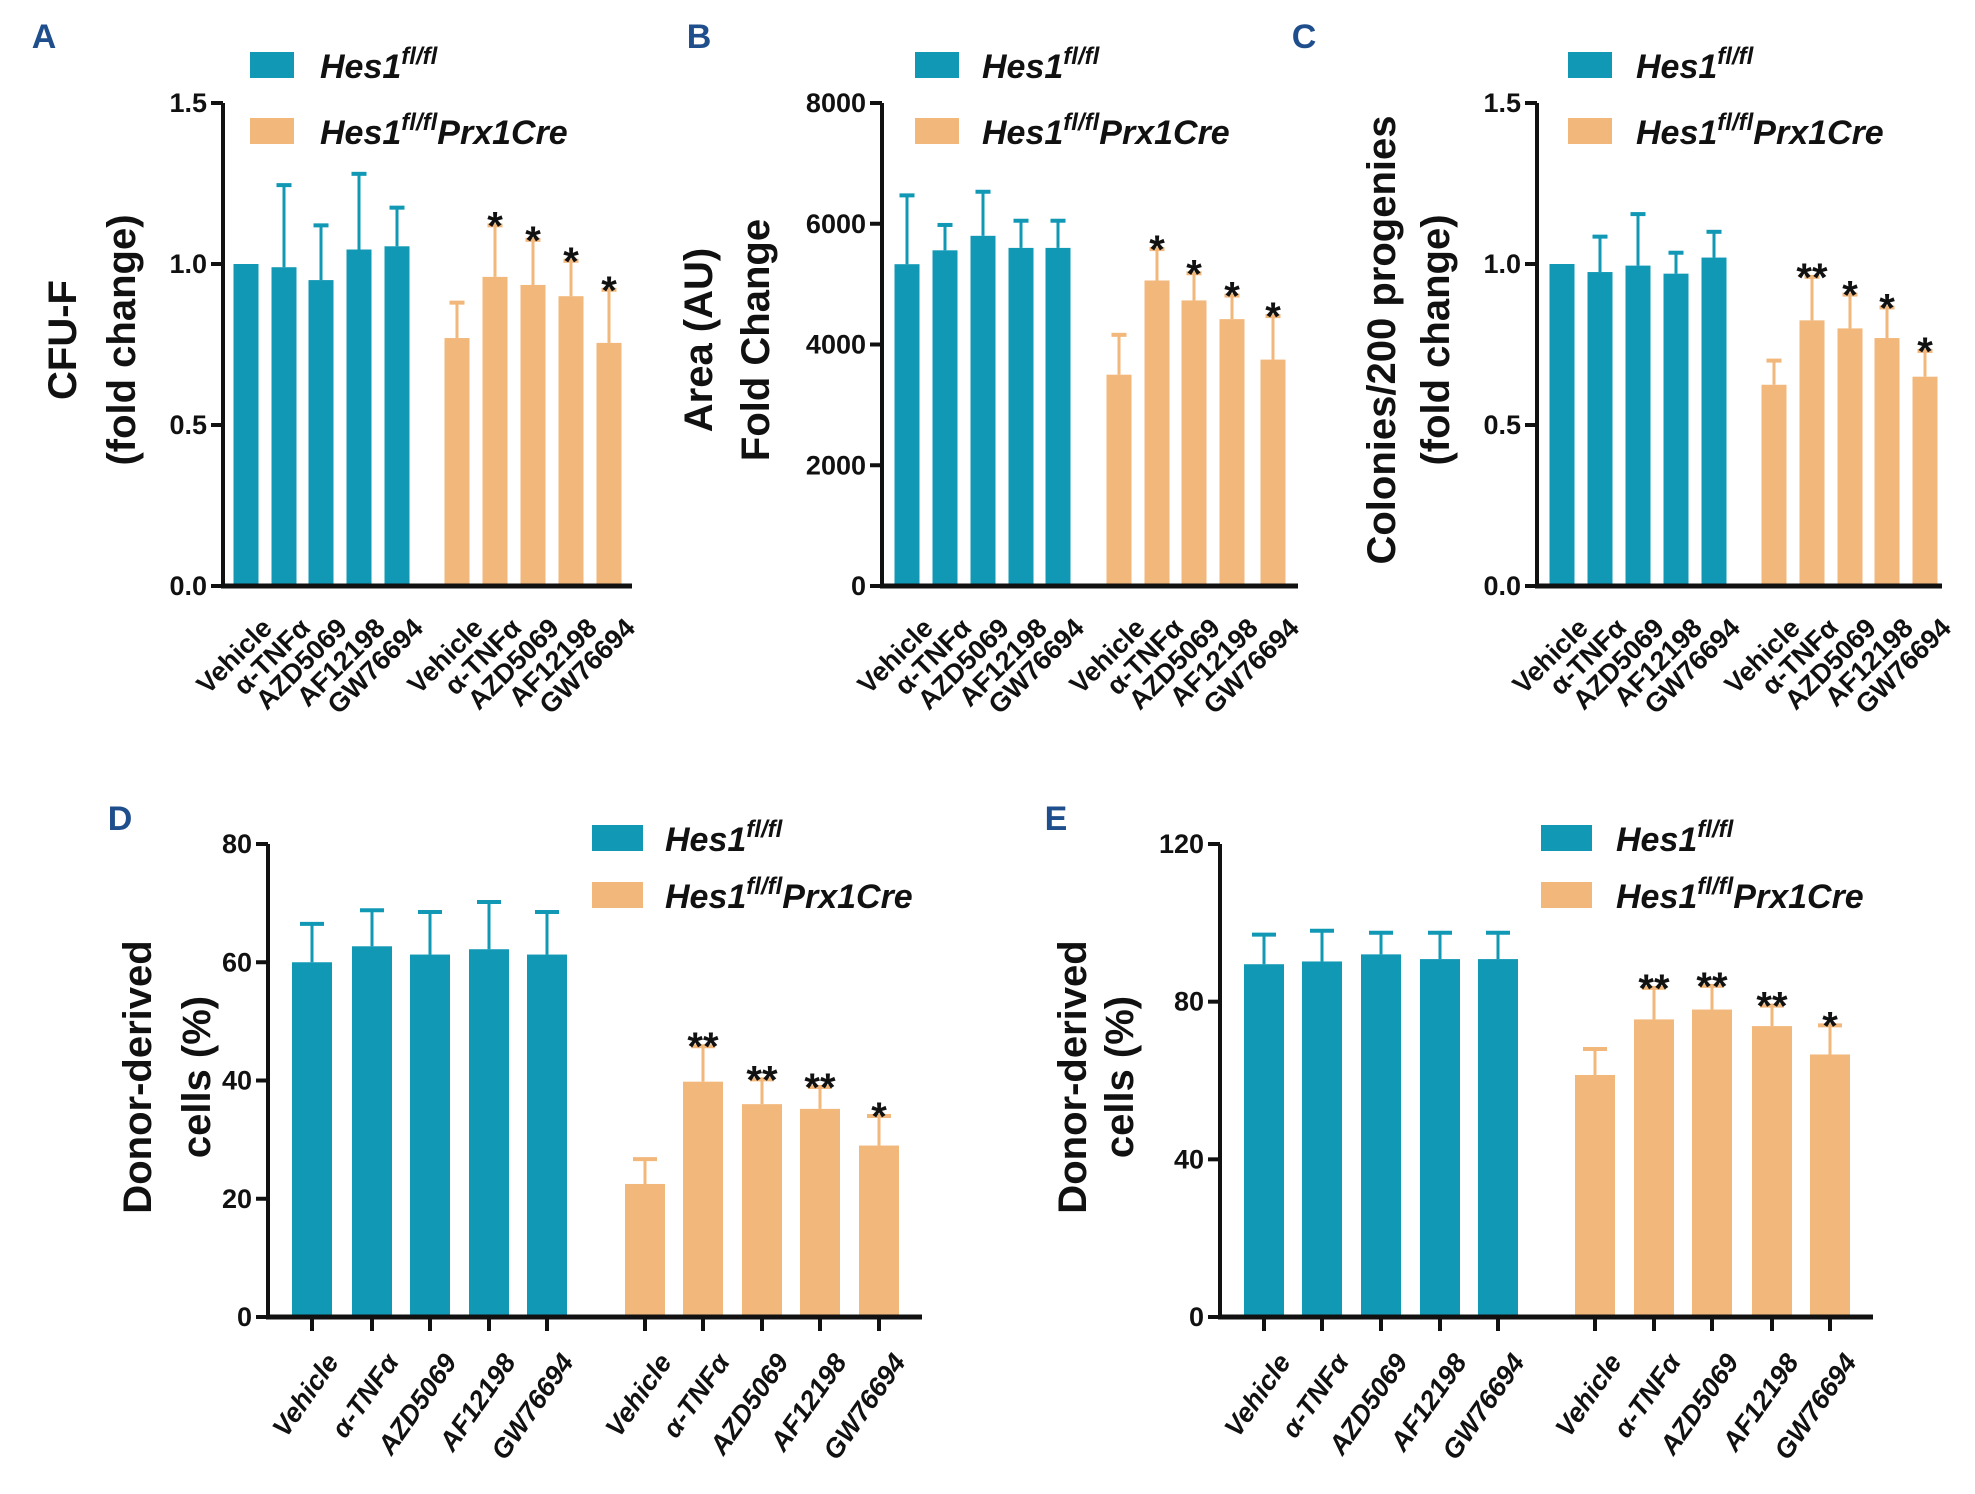  Describe the element at coordinates (756, 340) in the screenshot. I see `y-axis-title: Fold Change` at that location.